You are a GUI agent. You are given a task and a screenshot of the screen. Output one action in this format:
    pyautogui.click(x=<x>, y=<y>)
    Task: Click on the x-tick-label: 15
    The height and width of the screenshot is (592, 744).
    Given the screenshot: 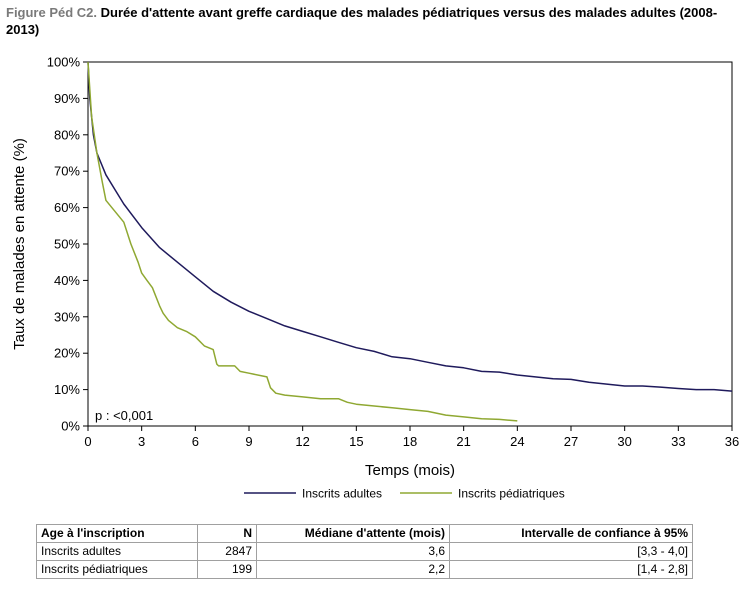 What is the action you would take?
    pyautogui.click(x=356, y=441)
    